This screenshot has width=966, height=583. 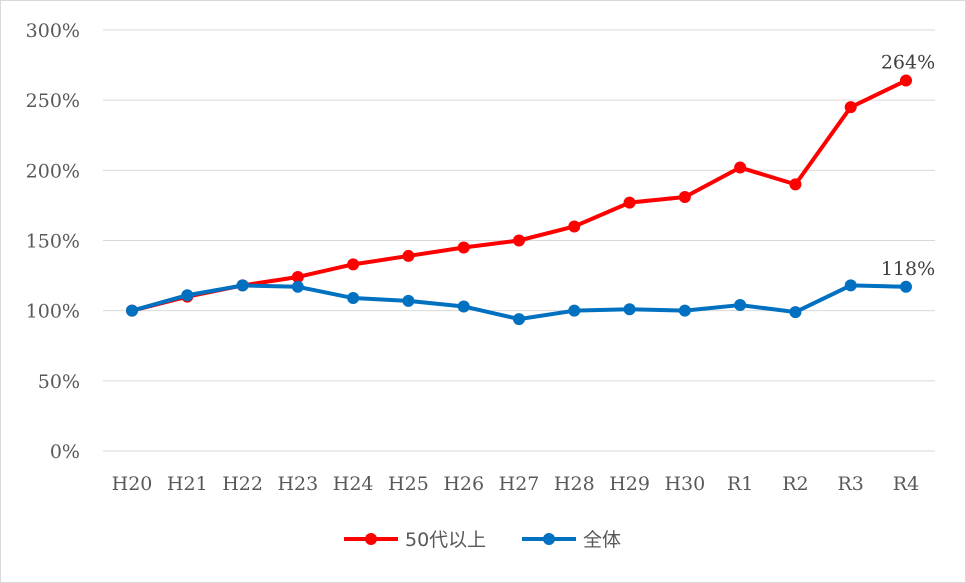 I want to click on legend: 50代以上 全体, so click(x=482, y=540).